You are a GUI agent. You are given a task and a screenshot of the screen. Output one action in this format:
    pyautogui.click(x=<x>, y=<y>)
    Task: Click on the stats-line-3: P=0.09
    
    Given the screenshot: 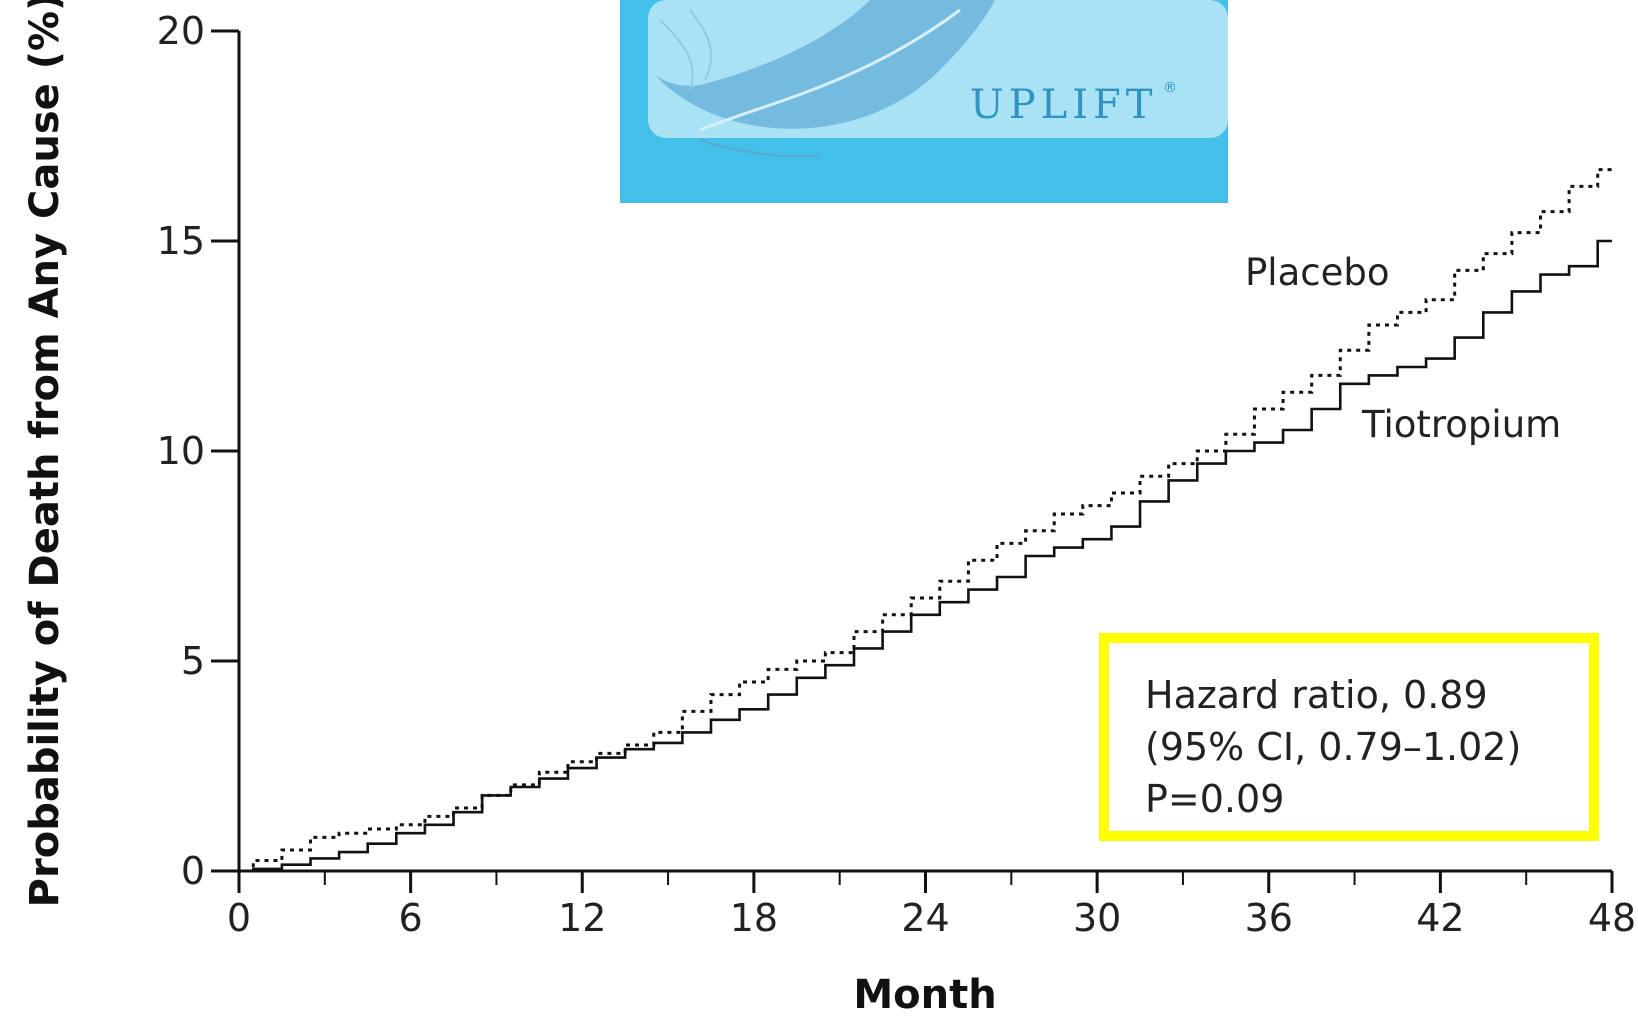 What is the action you would take?
    pyautogui.click(x=1214, y=799)
    